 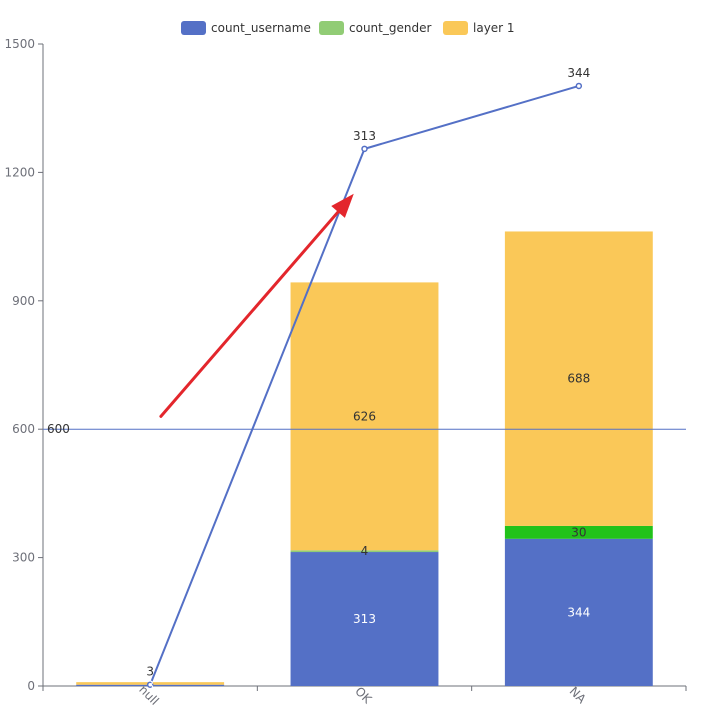 I want to click on data-label-count-gender-ok: 4, so click(x=365, y=551).